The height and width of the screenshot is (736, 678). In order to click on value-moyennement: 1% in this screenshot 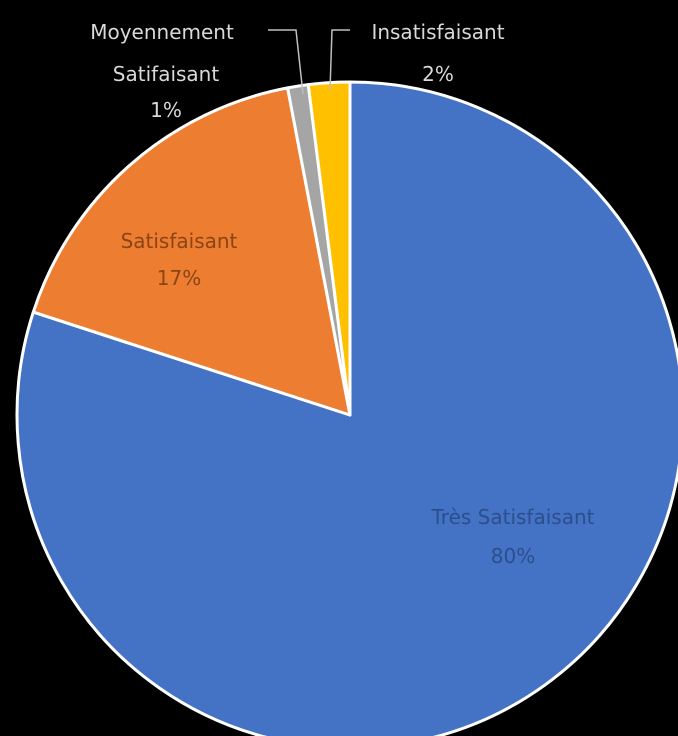, I will do `click(166, 110)`.